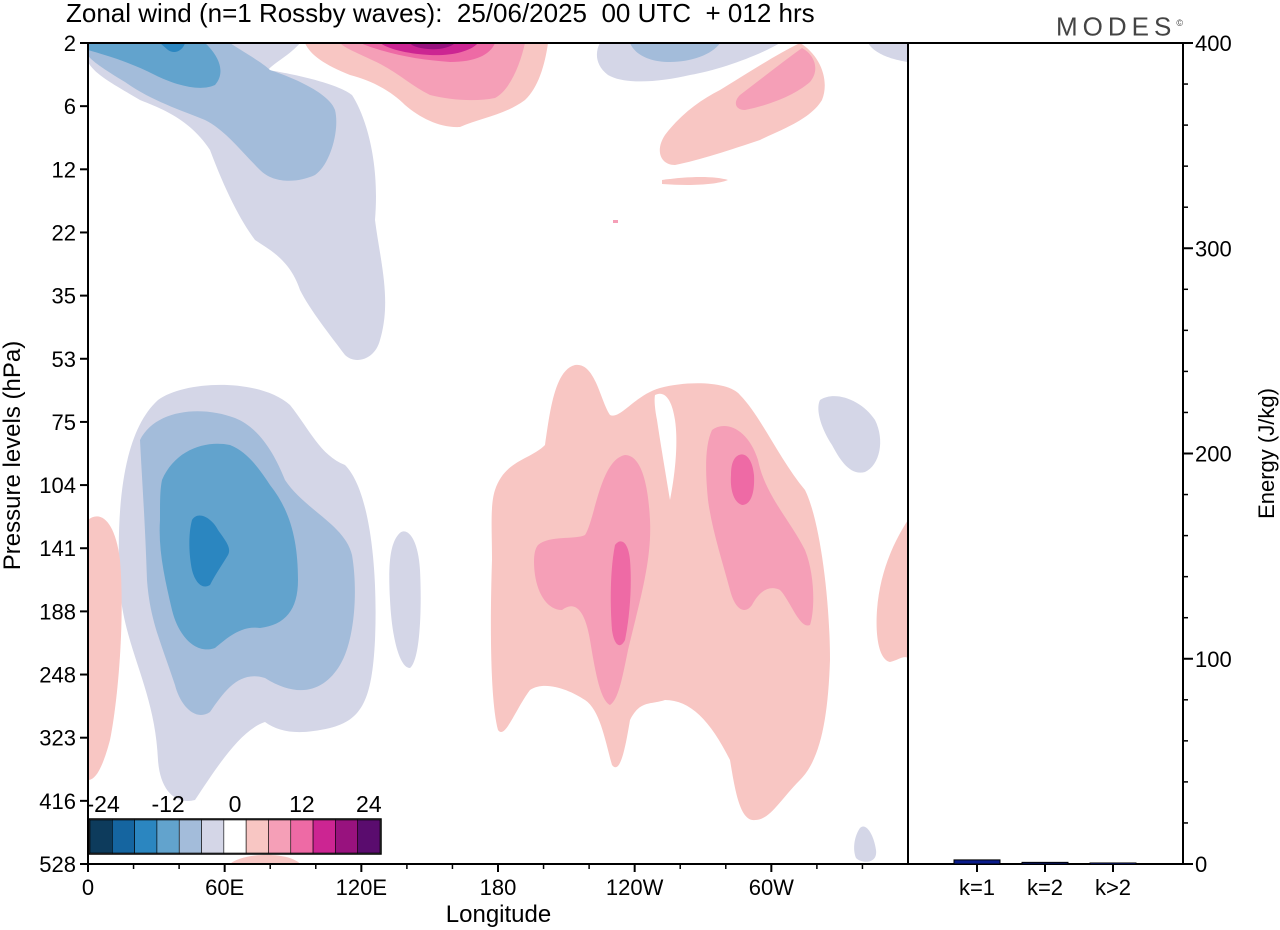  Describe the element at coordinates (892, 591) in the screenshot. I see `pos-contour-right` at that location.